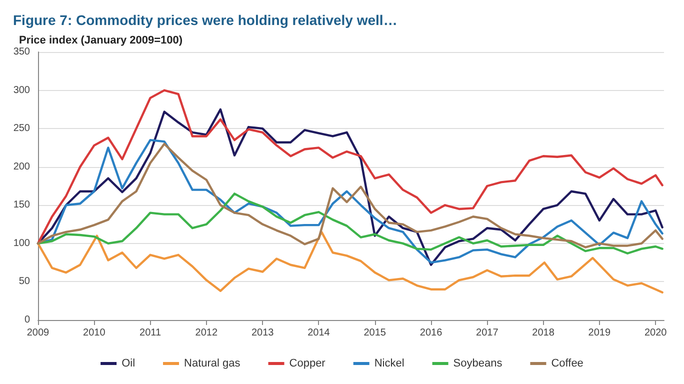  Describe the element at coordinates (206, 333) in the screenshot. I see `x-tick-label: 2012` at that location.